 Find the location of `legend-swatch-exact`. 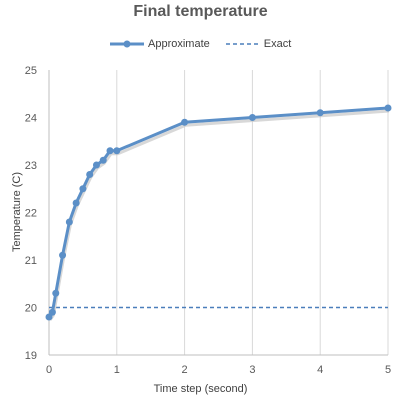

legend-swatch-exact is located at coordinates (242, 44).